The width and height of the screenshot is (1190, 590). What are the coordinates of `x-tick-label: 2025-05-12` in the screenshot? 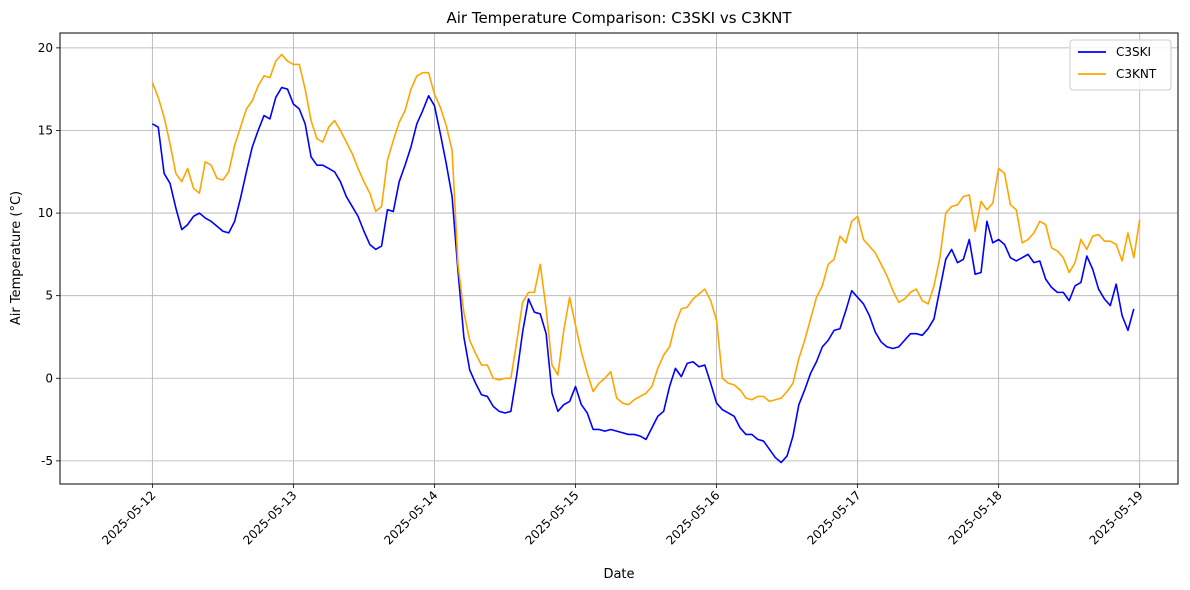 It's located at (128, 517).